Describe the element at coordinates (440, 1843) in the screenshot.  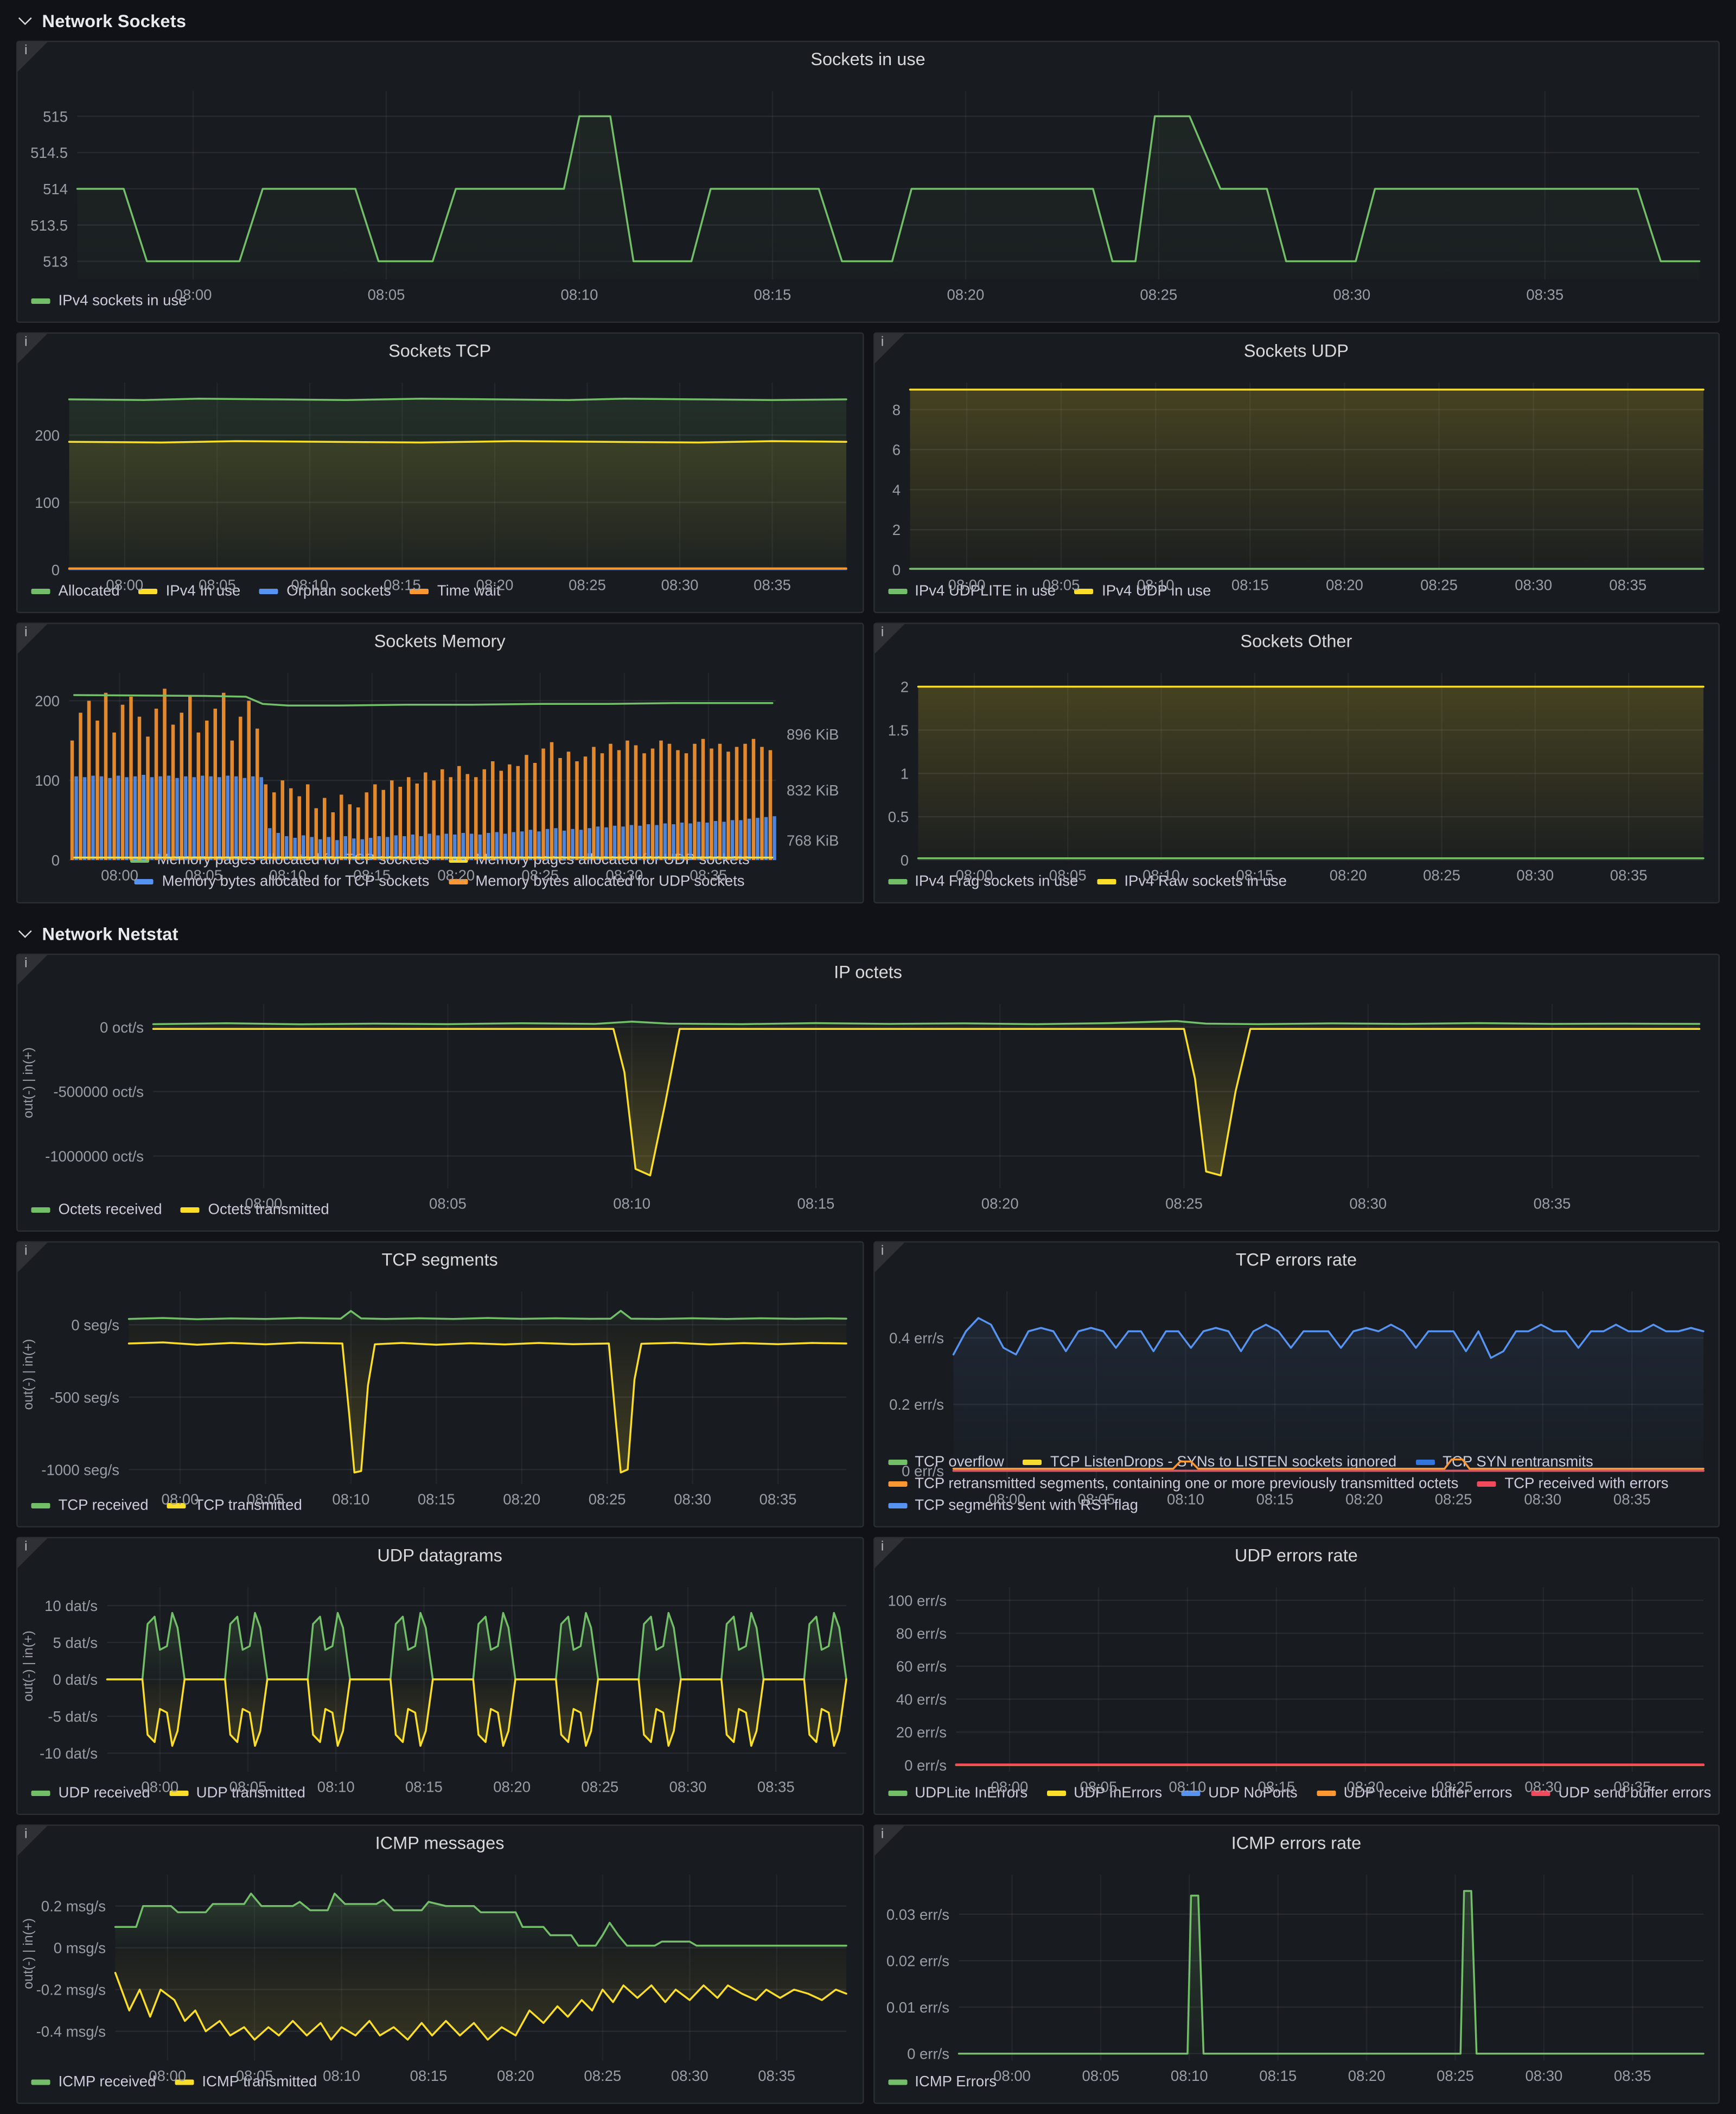
I see `panel-title: ICMP messages` at that location.